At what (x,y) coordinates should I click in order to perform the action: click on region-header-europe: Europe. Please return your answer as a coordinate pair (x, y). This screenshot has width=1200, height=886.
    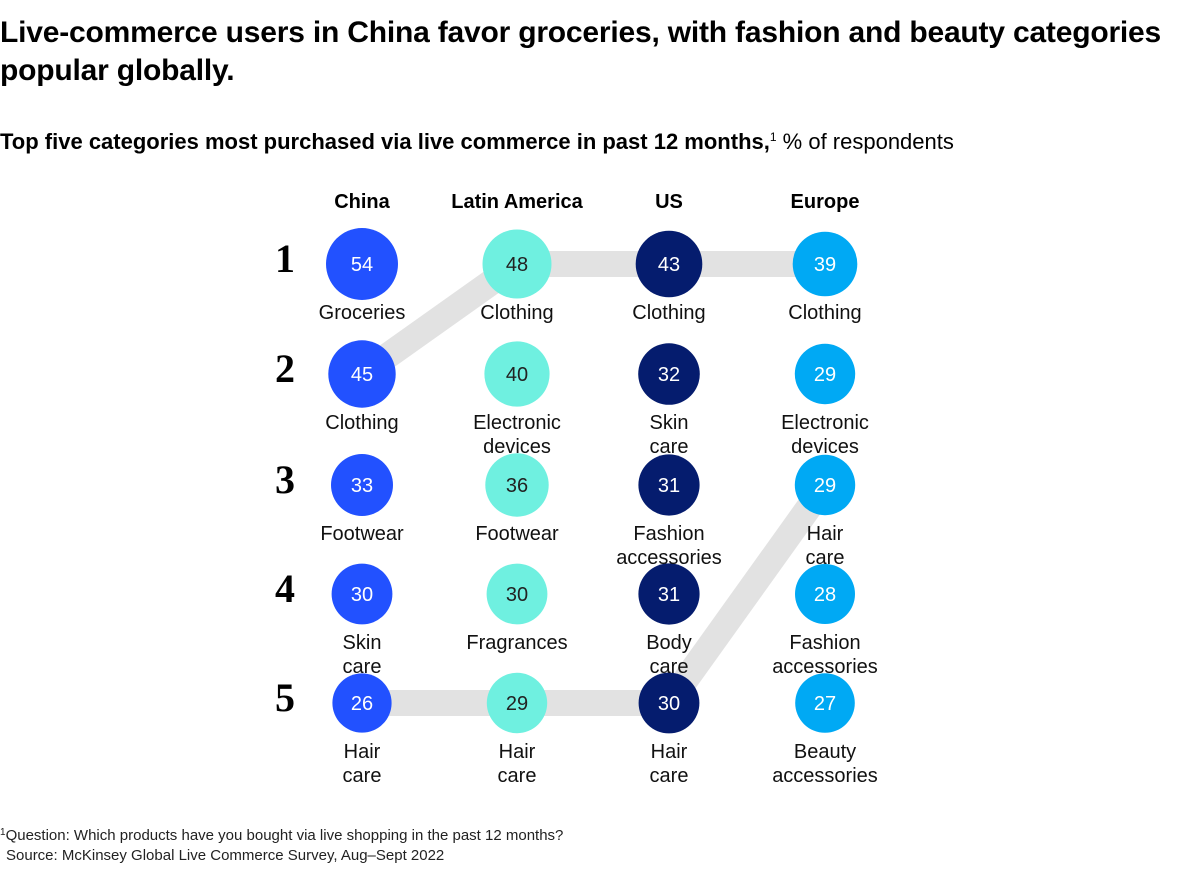
    Looking at the image, I should click on (825, 202).